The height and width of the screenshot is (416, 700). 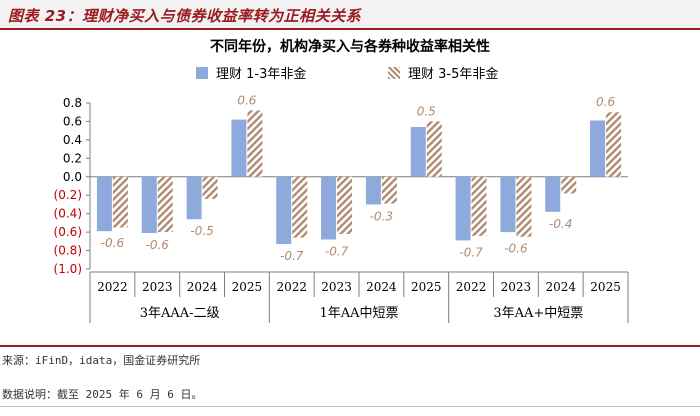 I want to click on legend-swatch-solid, so click(x=202, y=72).